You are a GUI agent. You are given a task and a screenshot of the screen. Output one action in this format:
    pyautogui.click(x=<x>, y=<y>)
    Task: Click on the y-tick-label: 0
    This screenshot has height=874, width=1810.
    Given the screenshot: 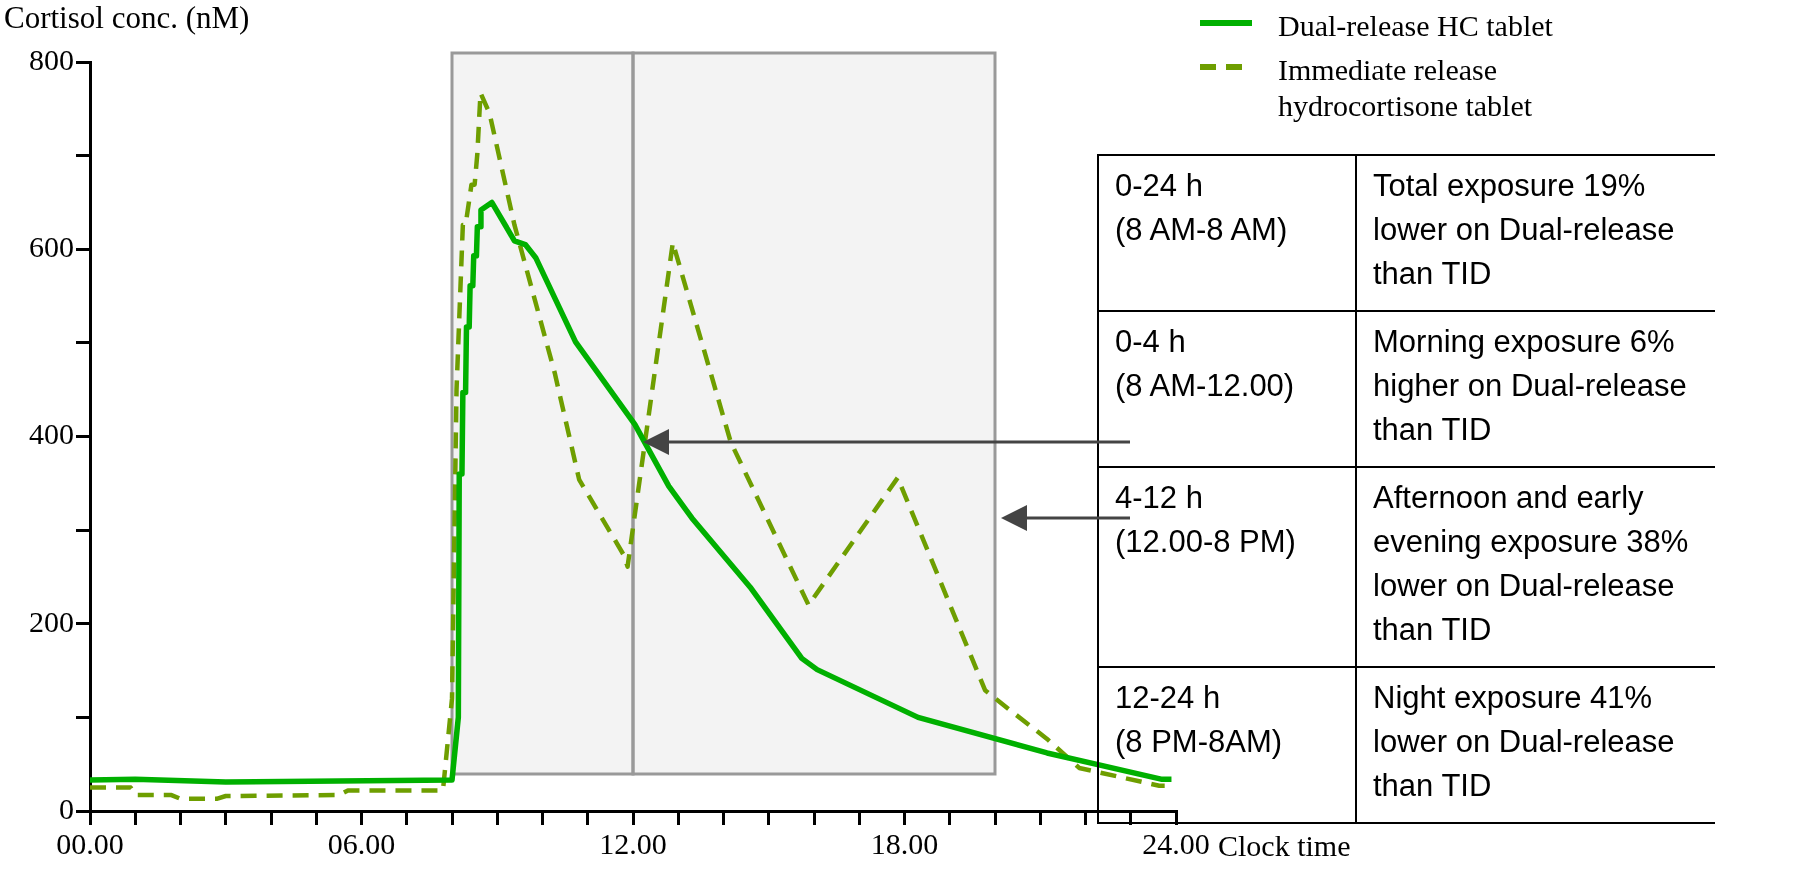 What is the action you would take?
    pyautogui.click(x=66, y=808)
    